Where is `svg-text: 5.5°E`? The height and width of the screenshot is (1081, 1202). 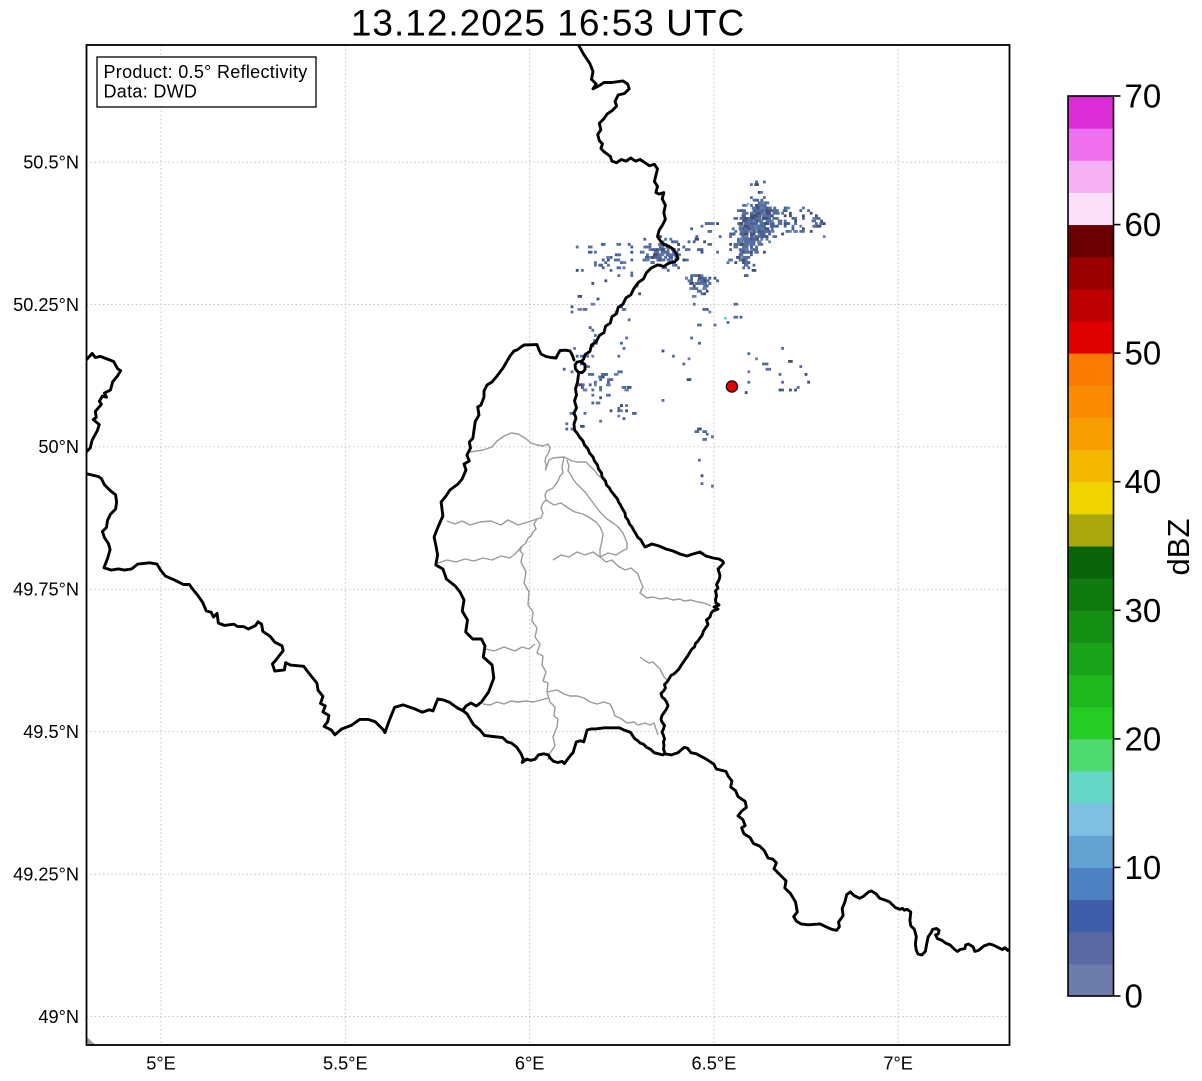
svg-text: 5.5°E is located at coordinates (345, 1064).